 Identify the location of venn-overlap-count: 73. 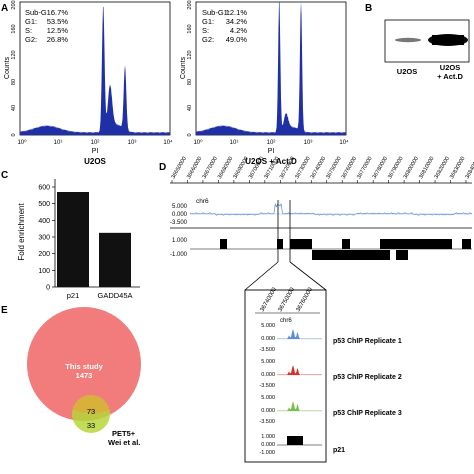
(91, 411).